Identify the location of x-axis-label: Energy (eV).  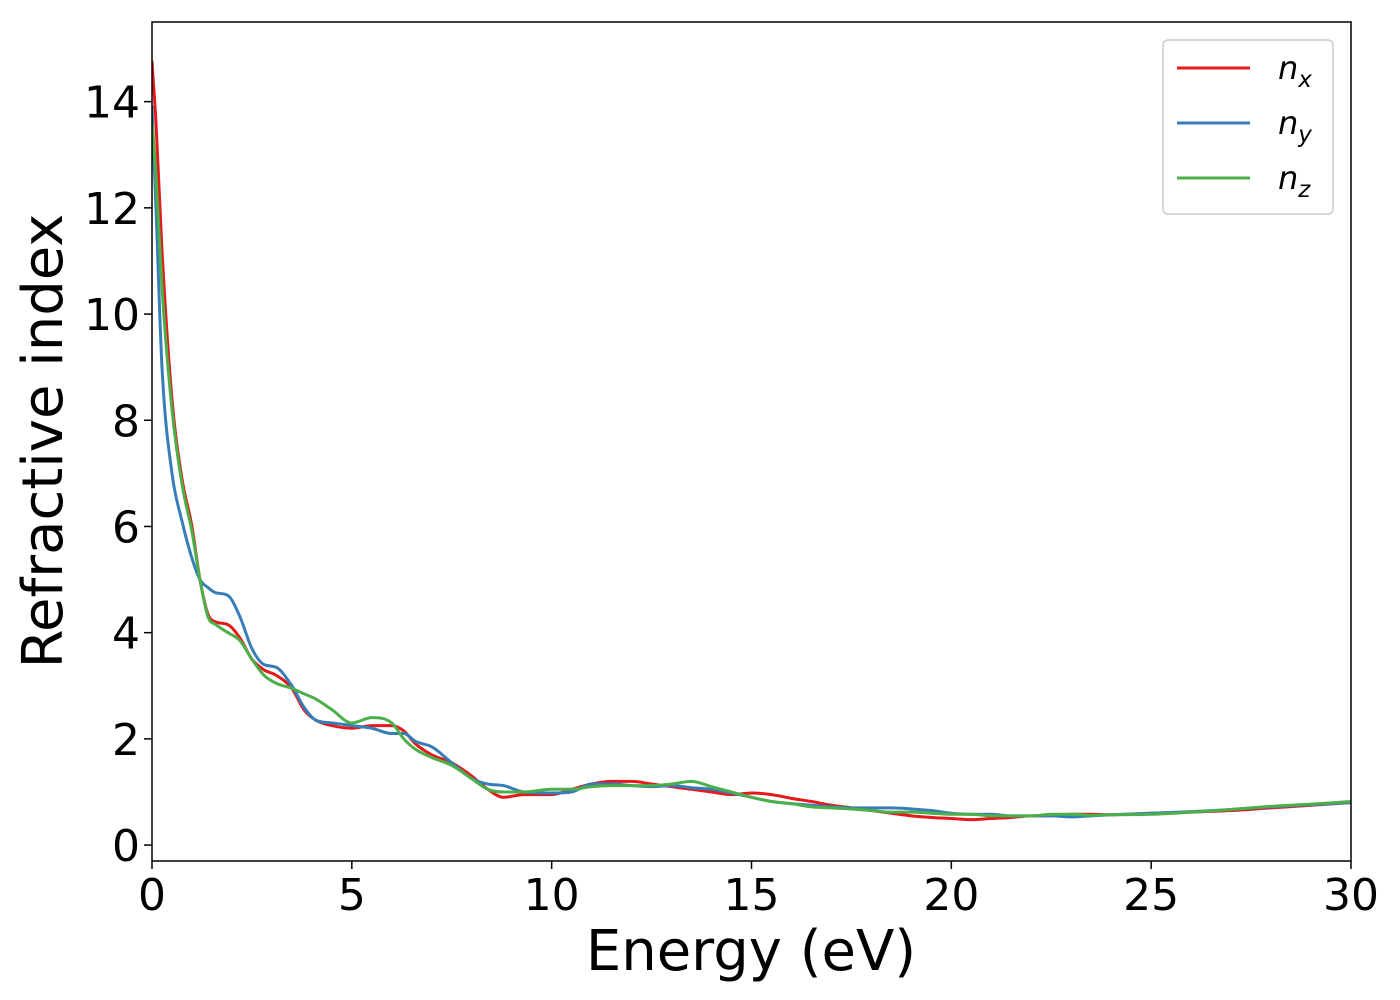
(751, 951).